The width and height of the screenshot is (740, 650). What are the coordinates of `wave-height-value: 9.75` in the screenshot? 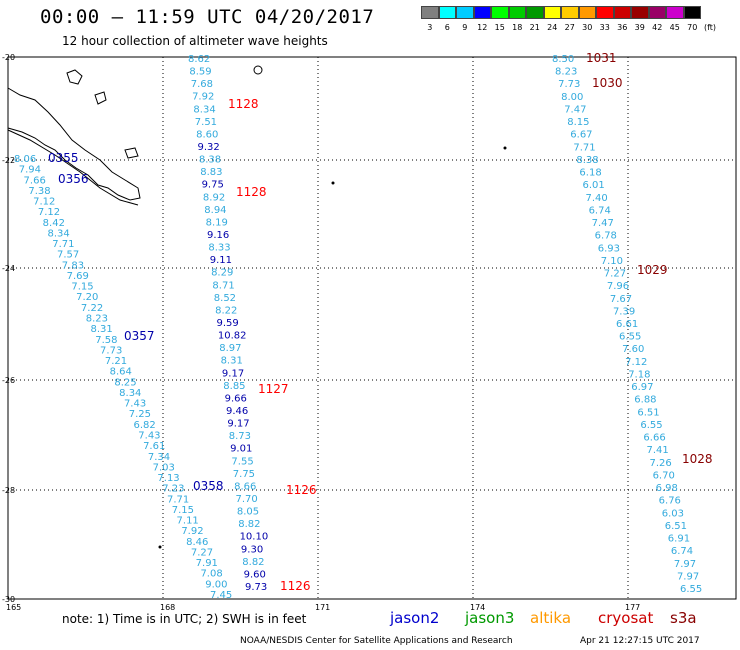 It's located at (213, 185).